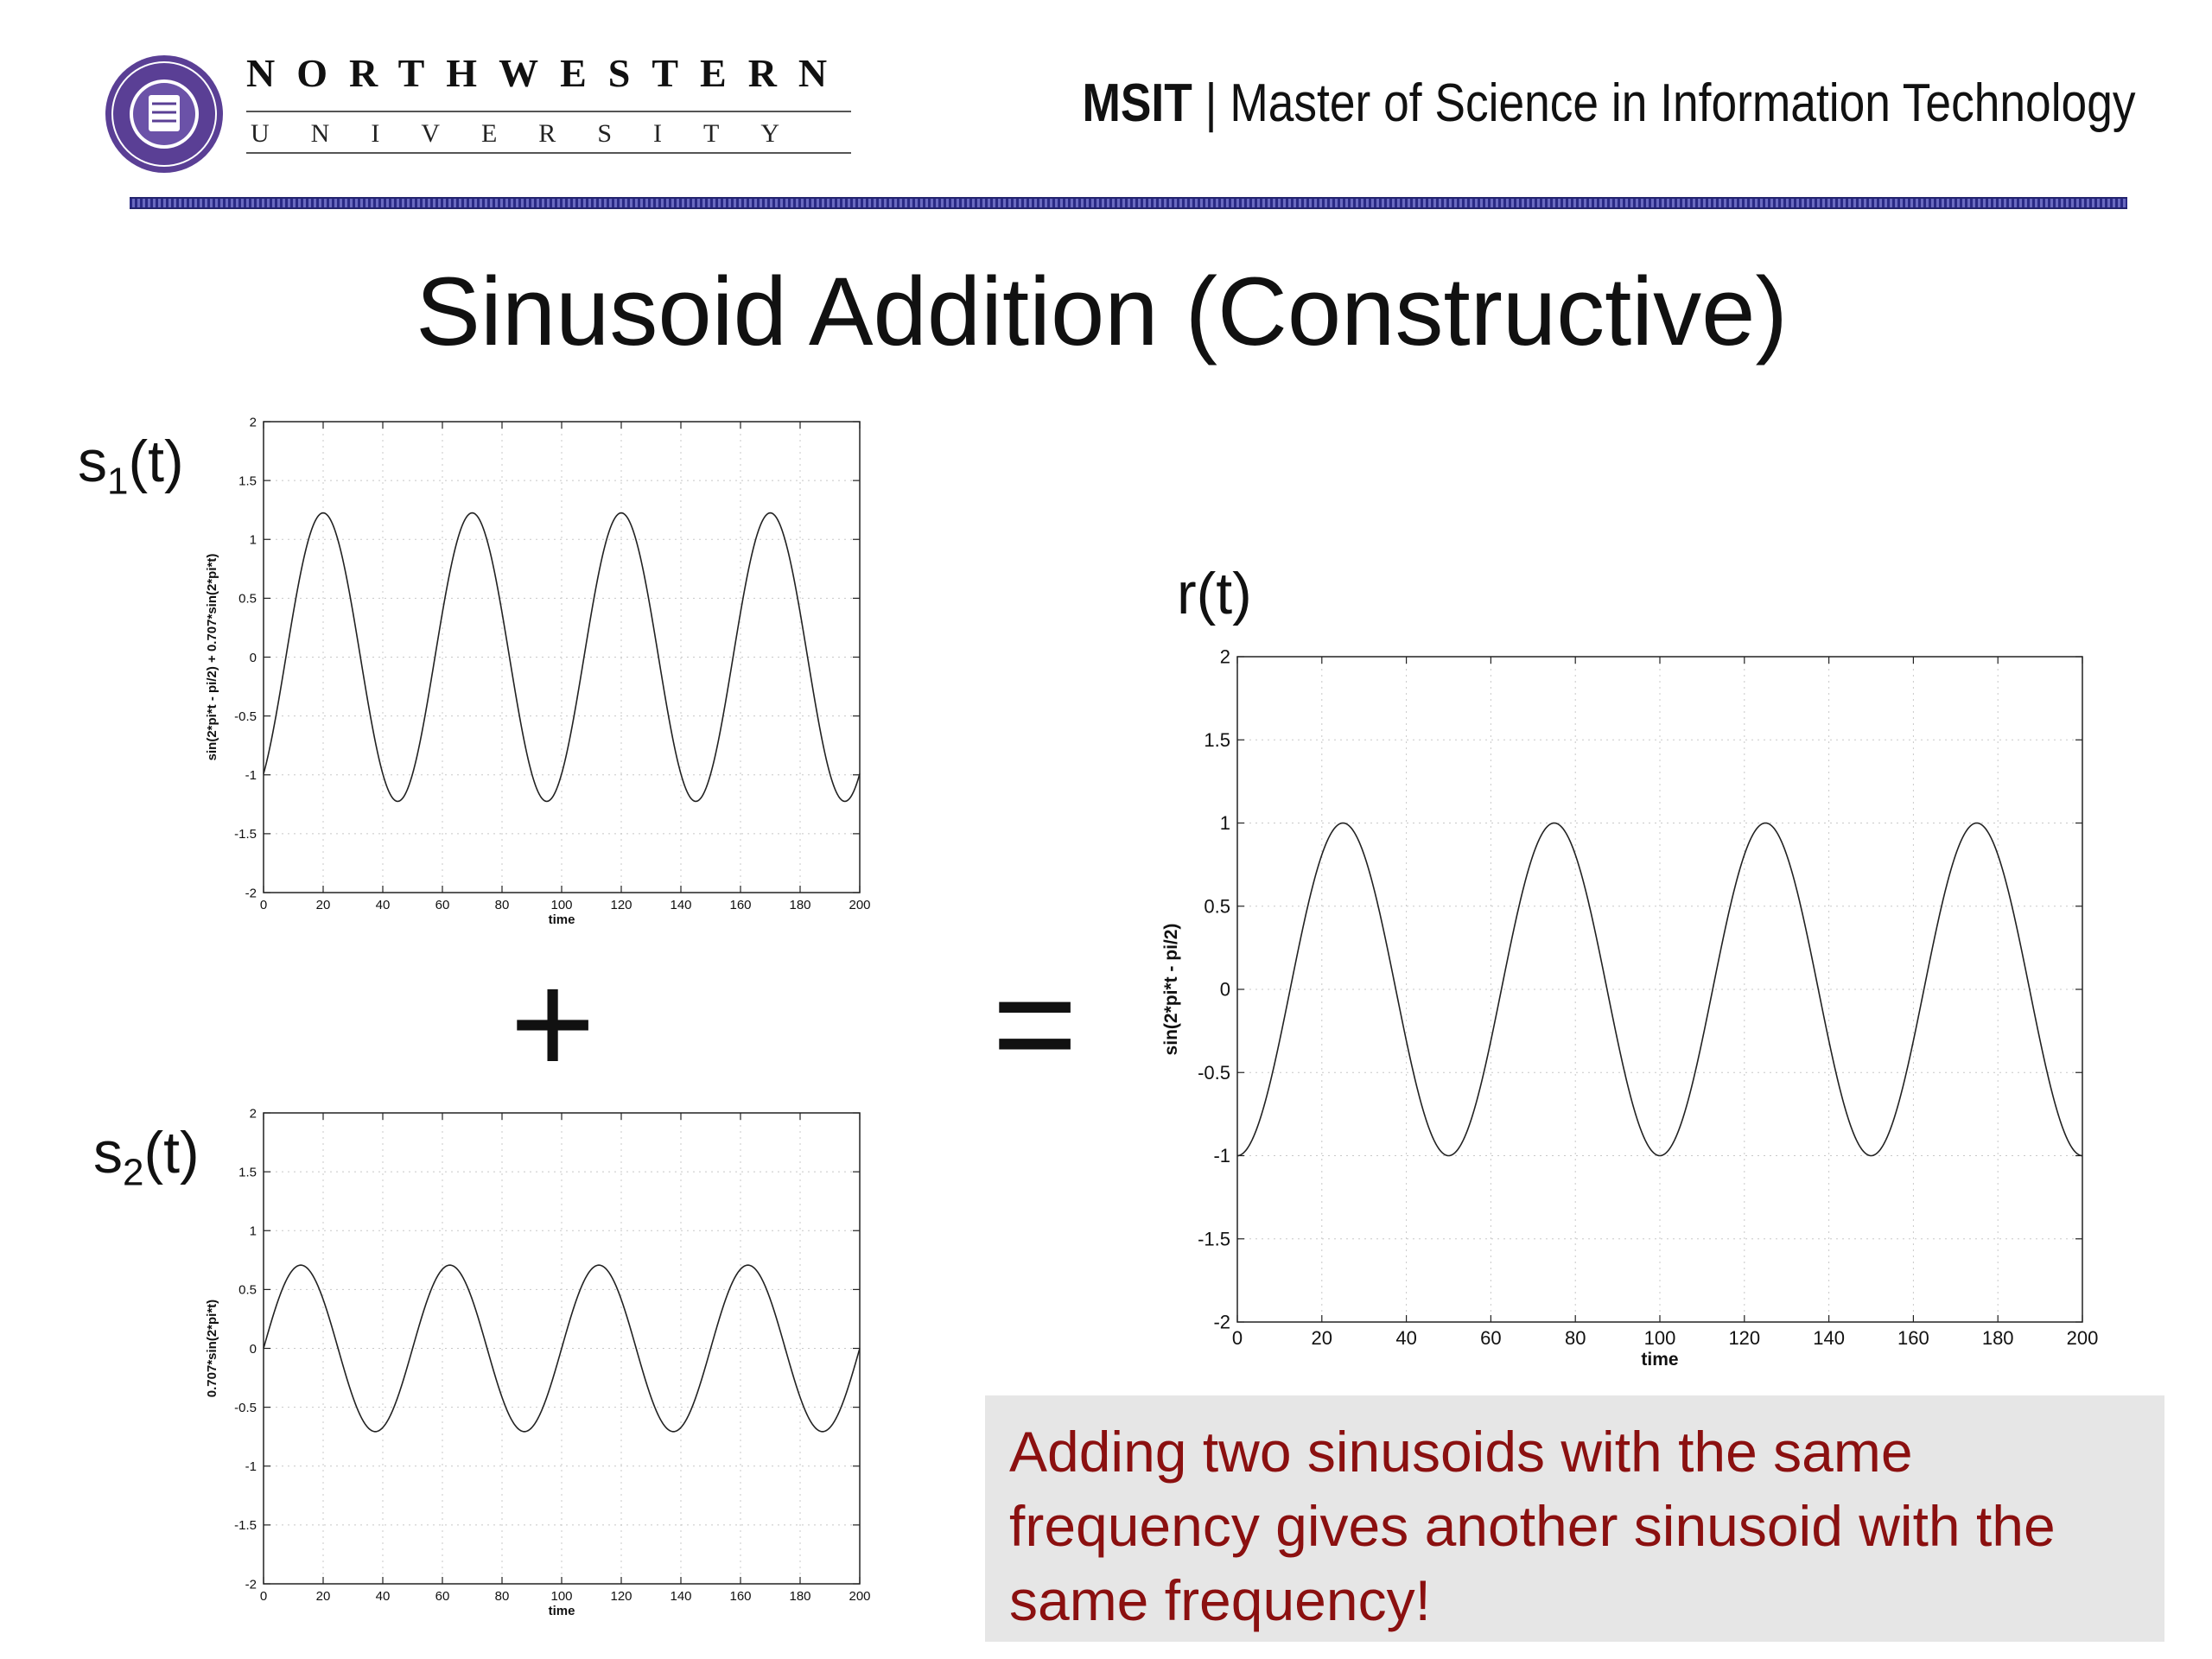 The width and height of the screenshot is (2212, 1659). I want to click on university-subtitle: UNIVERSITY, so click(536, 133).